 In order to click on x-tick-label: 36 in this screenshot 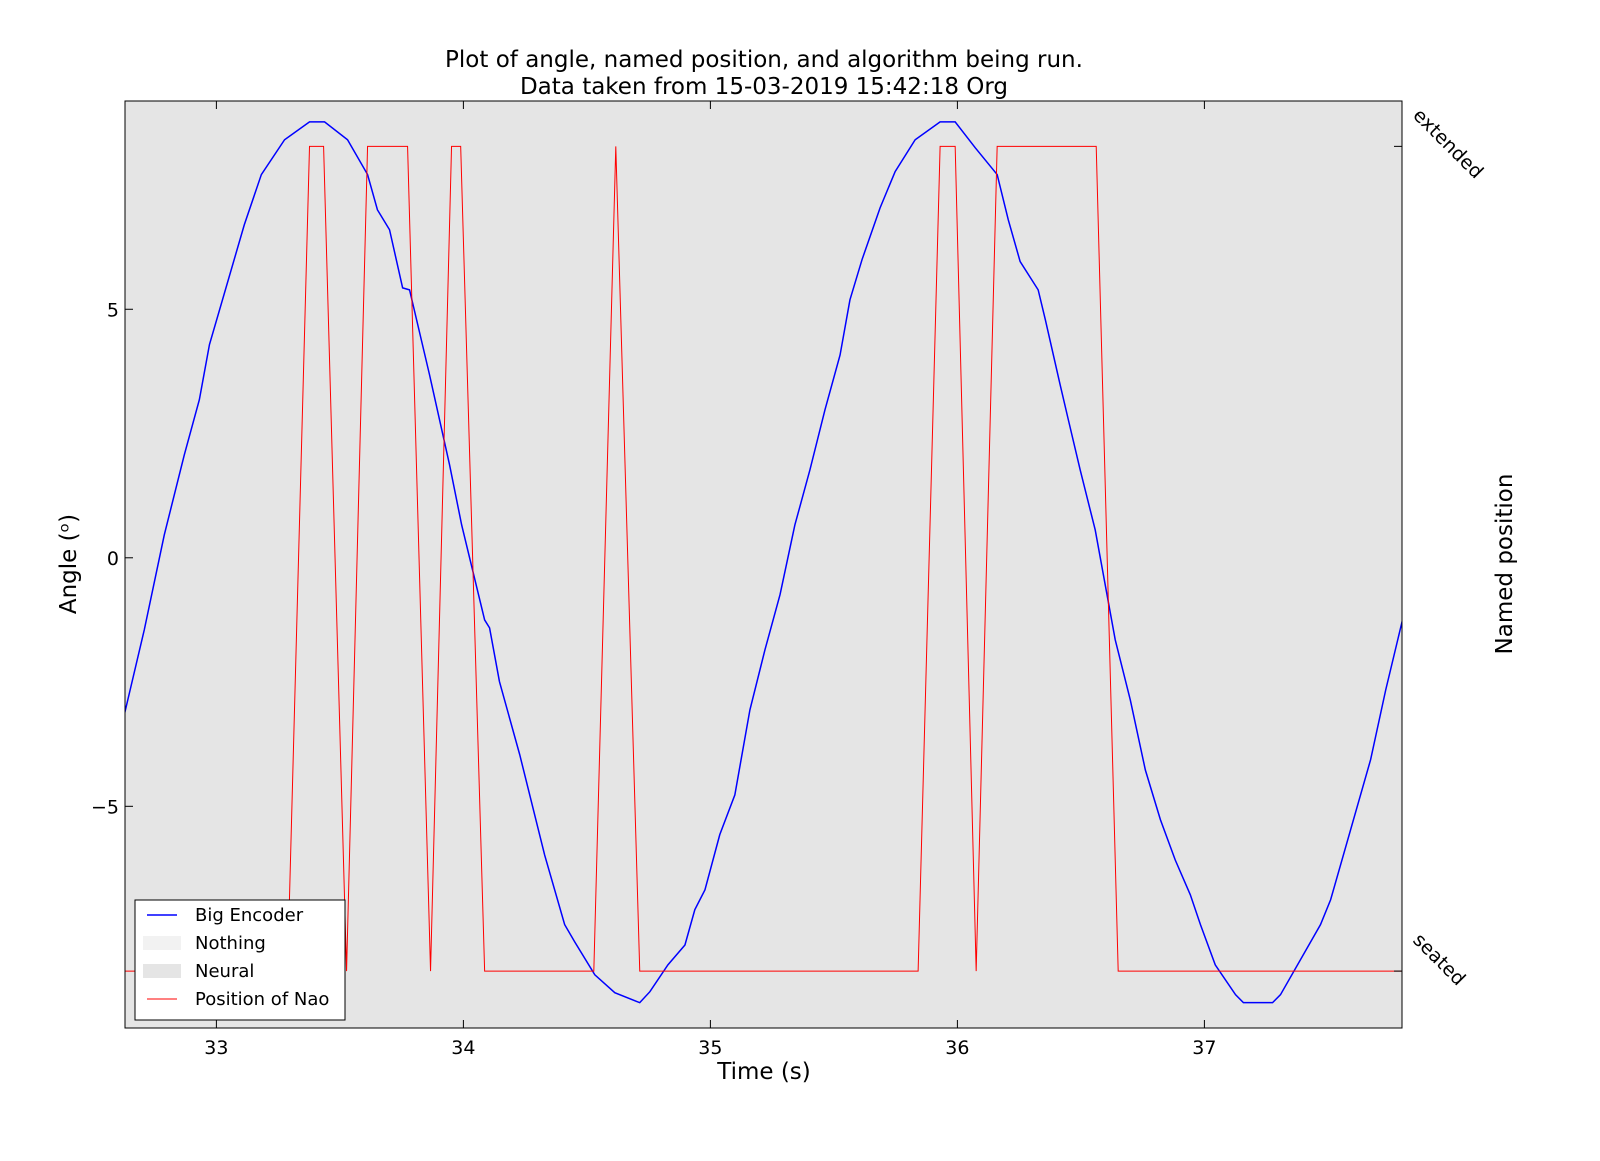, I will do `click(957, 1048)`.